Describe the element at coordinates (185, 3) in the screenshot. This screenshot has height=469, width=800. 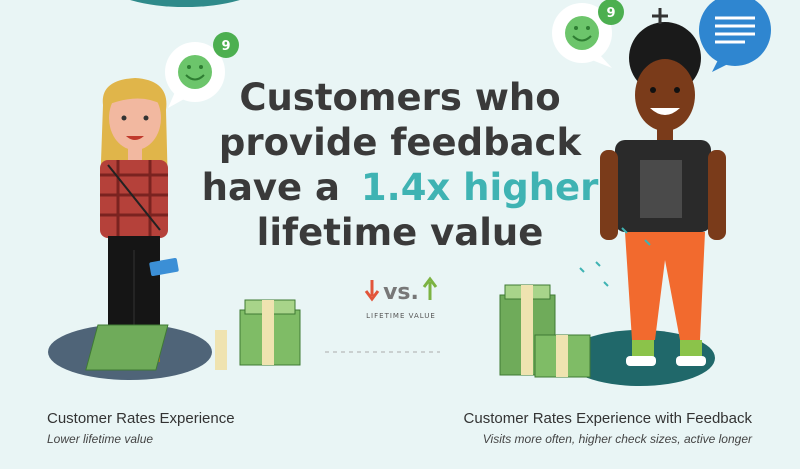
I see `top-shape` at that location.